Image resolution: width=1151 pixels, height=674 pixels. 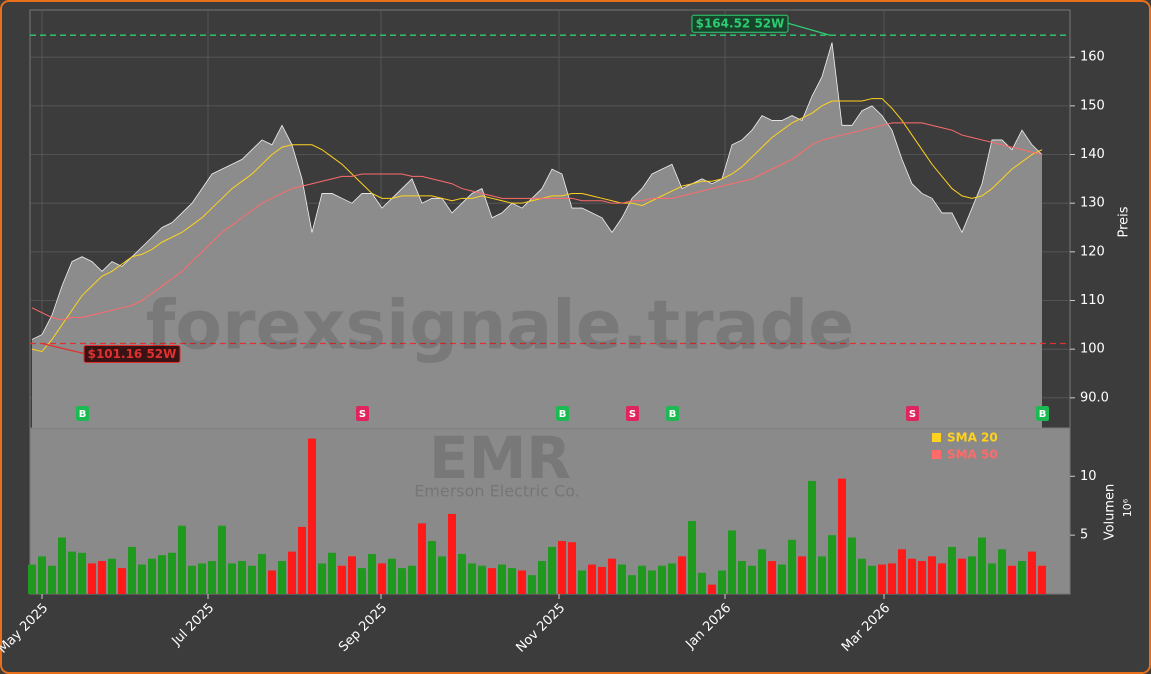 I want to click on y-axis-label: Preis, so click(x=1124, y=221).